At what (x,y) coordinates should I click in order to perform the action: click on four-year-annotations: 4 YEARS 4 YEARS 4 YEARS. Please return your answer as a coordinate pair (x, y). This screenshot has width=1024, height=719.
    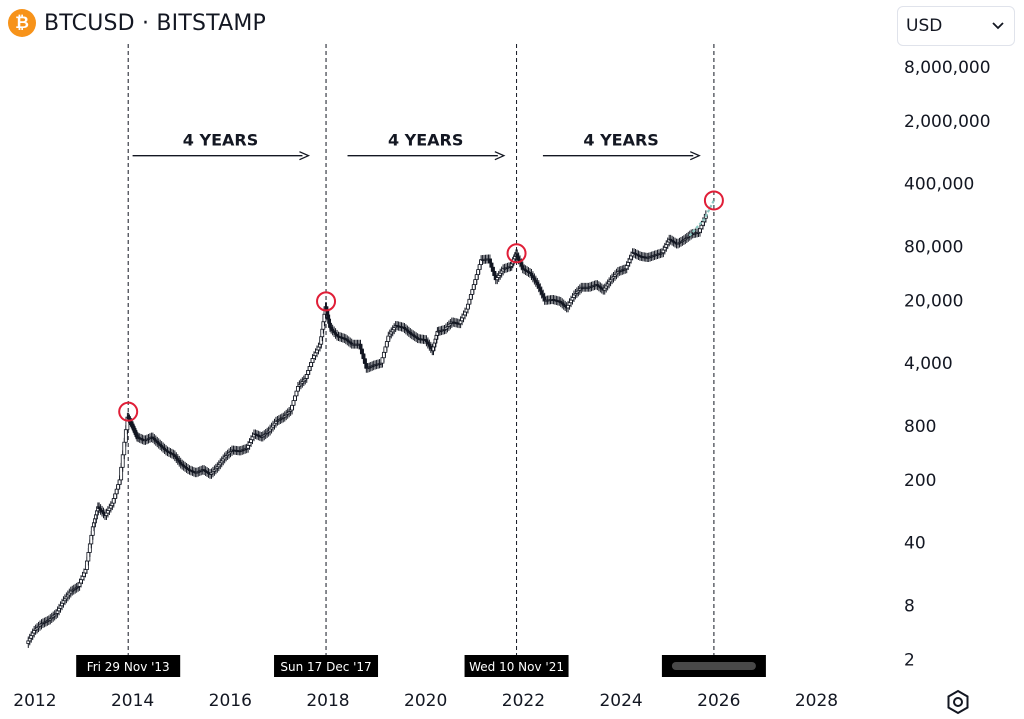
    Looking at the image, I should click on (416, 146).